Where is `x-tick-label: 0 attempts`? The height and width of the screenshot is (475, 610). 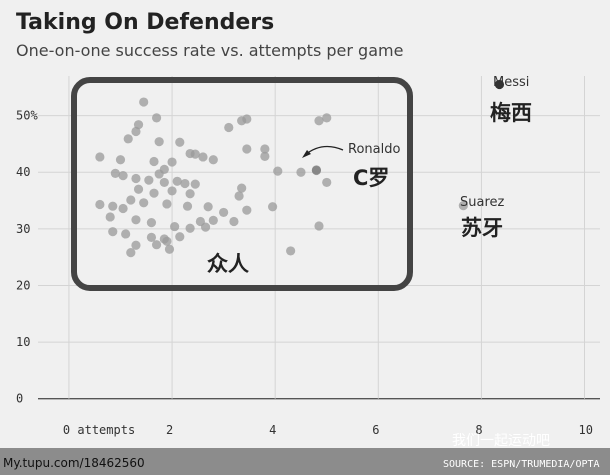
x-tick-label: 0 attempts is located at coordinates (99, 430).